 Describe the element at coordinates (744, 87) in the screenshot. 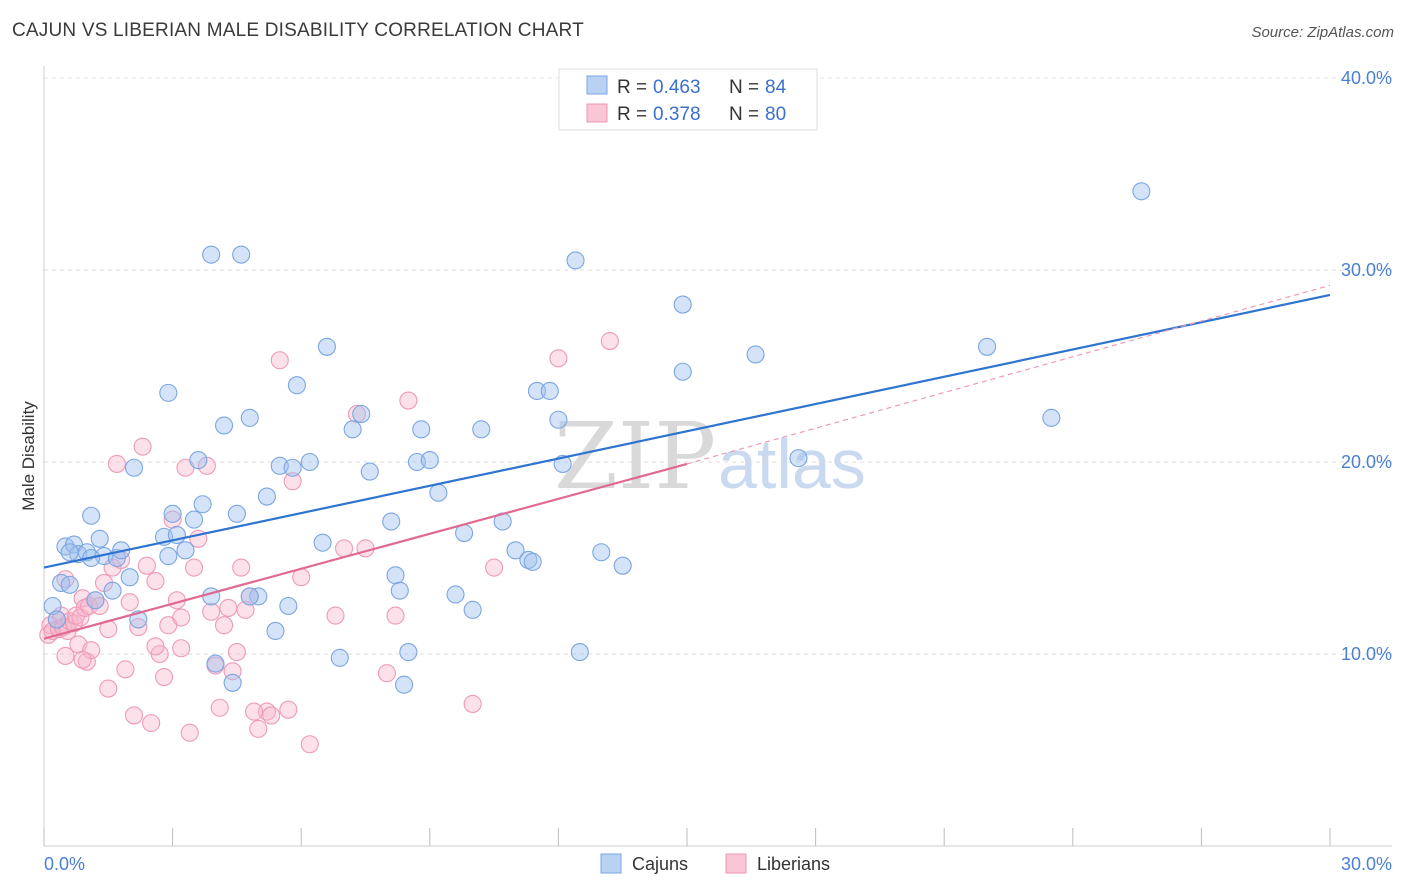

I see `legend-n-label-1: N =` at that location.